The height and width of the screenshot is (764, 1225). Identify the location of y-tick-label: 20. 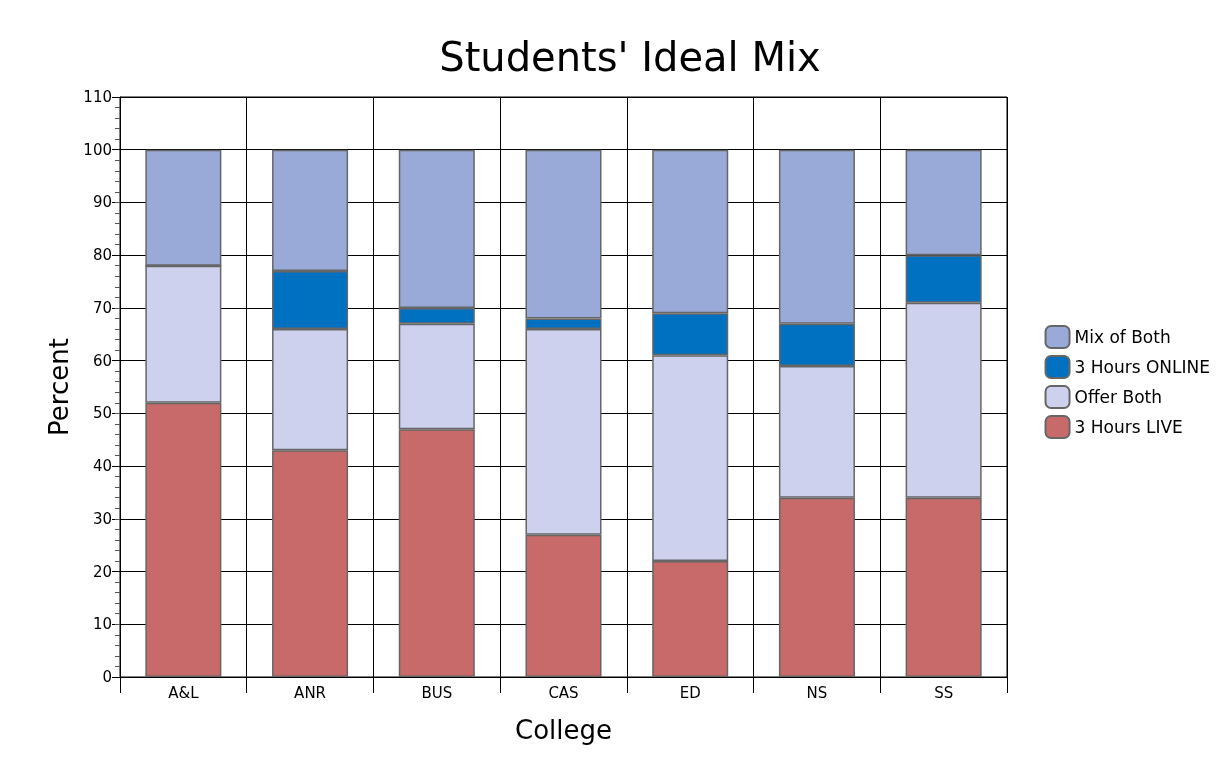
(102, 571).